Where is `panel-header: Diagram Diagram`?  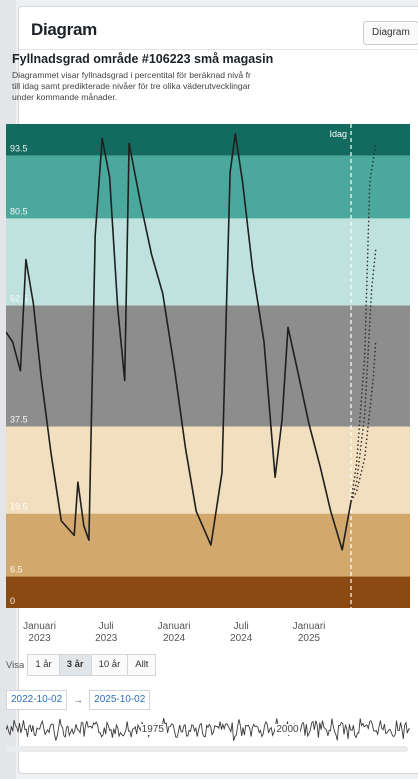
panel-header: Diagram Diagram is located at coordinates (218, 28).